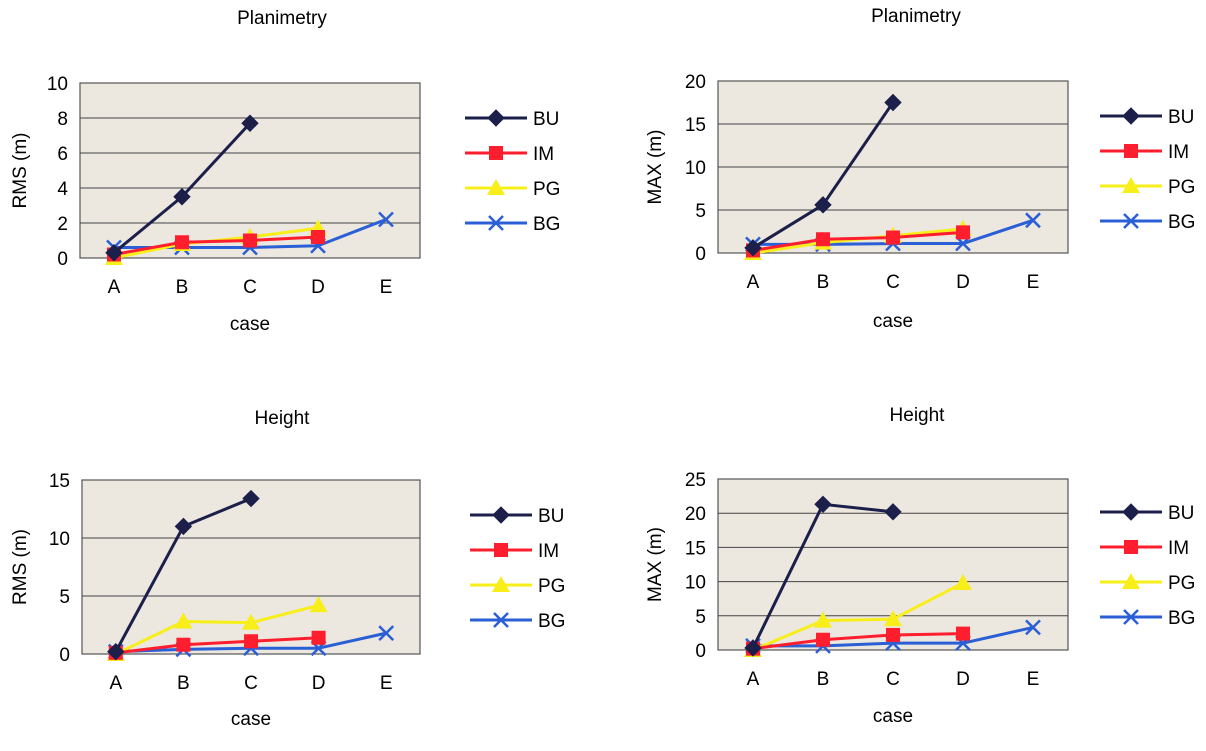  What do you see at coordinates (217, 629) in the screenshot?
I see `series-line-pg` at bounding box center [217, 629].